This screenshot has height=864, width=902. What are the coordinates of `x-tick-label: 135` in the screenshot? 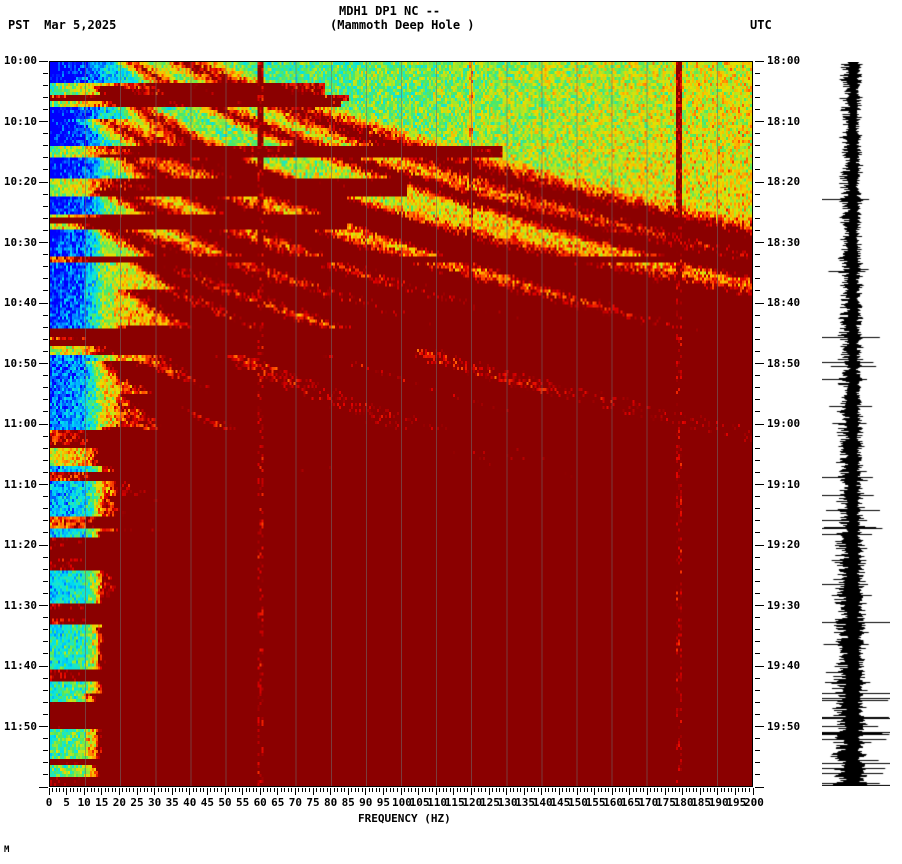 It's located at (525, 802).